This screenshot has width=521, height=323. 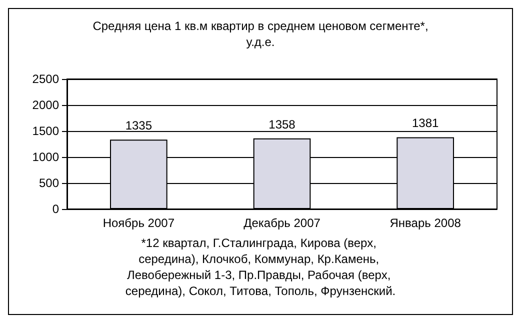 What do you see at coordinates (49, 183) in the screenshot?
I see `y-tick-label: 500` at bounding box center [49, 183].